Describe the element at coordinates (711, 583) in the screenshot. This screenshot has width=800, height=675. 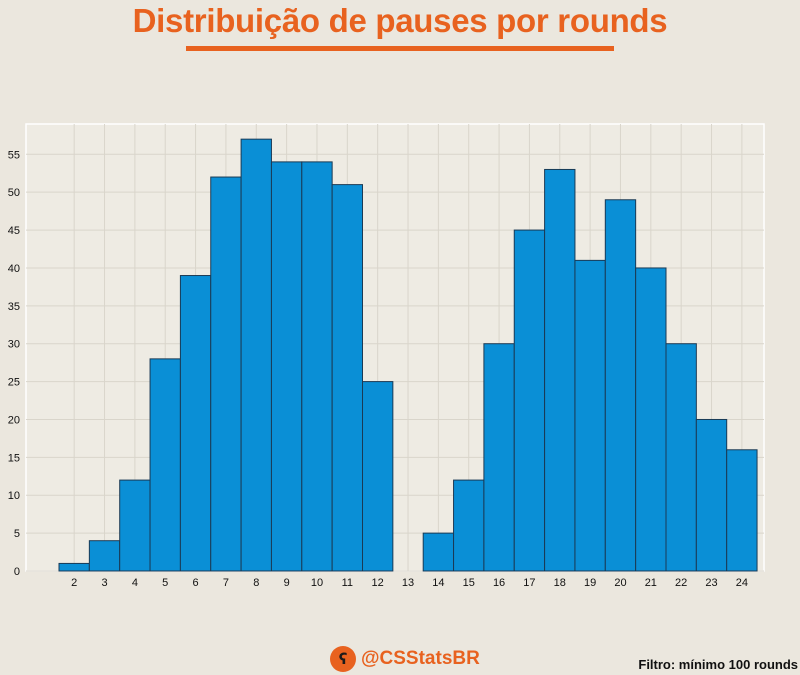
I see `x-tick-label: 23` at that location.